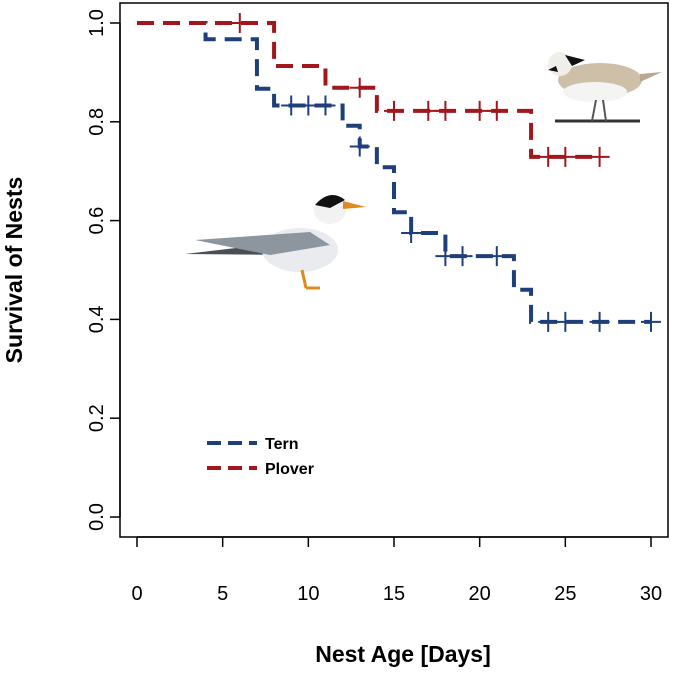  What do you see at coordinates (97, 319) in the screenshot?
I see `y-tick-label: 0.4` at bounding box center [97, 319].